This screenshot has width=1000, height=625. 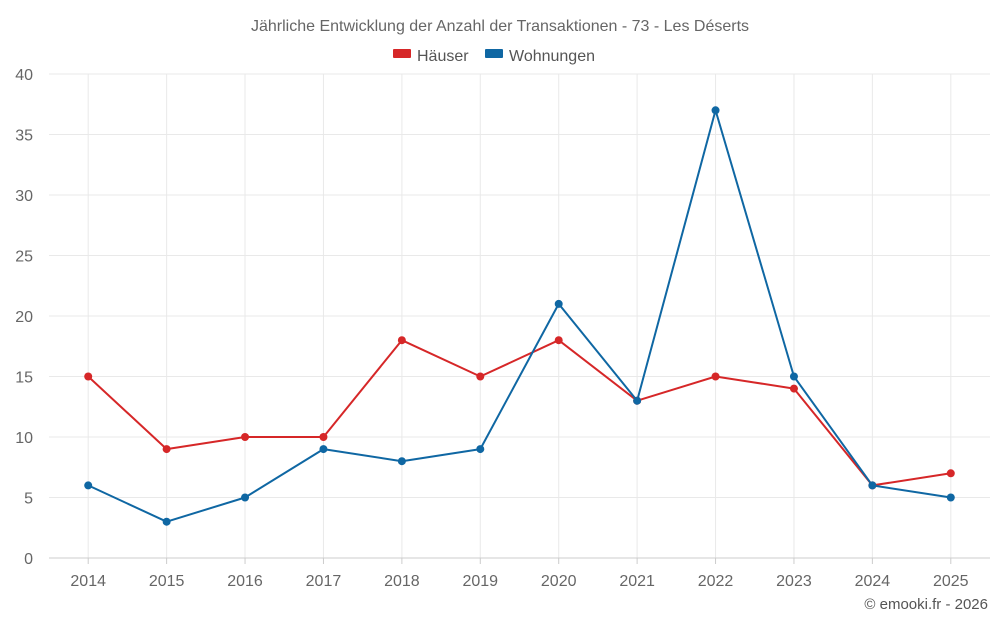 I want to click on y-tick-label: 5, so click(x=28, y=499).